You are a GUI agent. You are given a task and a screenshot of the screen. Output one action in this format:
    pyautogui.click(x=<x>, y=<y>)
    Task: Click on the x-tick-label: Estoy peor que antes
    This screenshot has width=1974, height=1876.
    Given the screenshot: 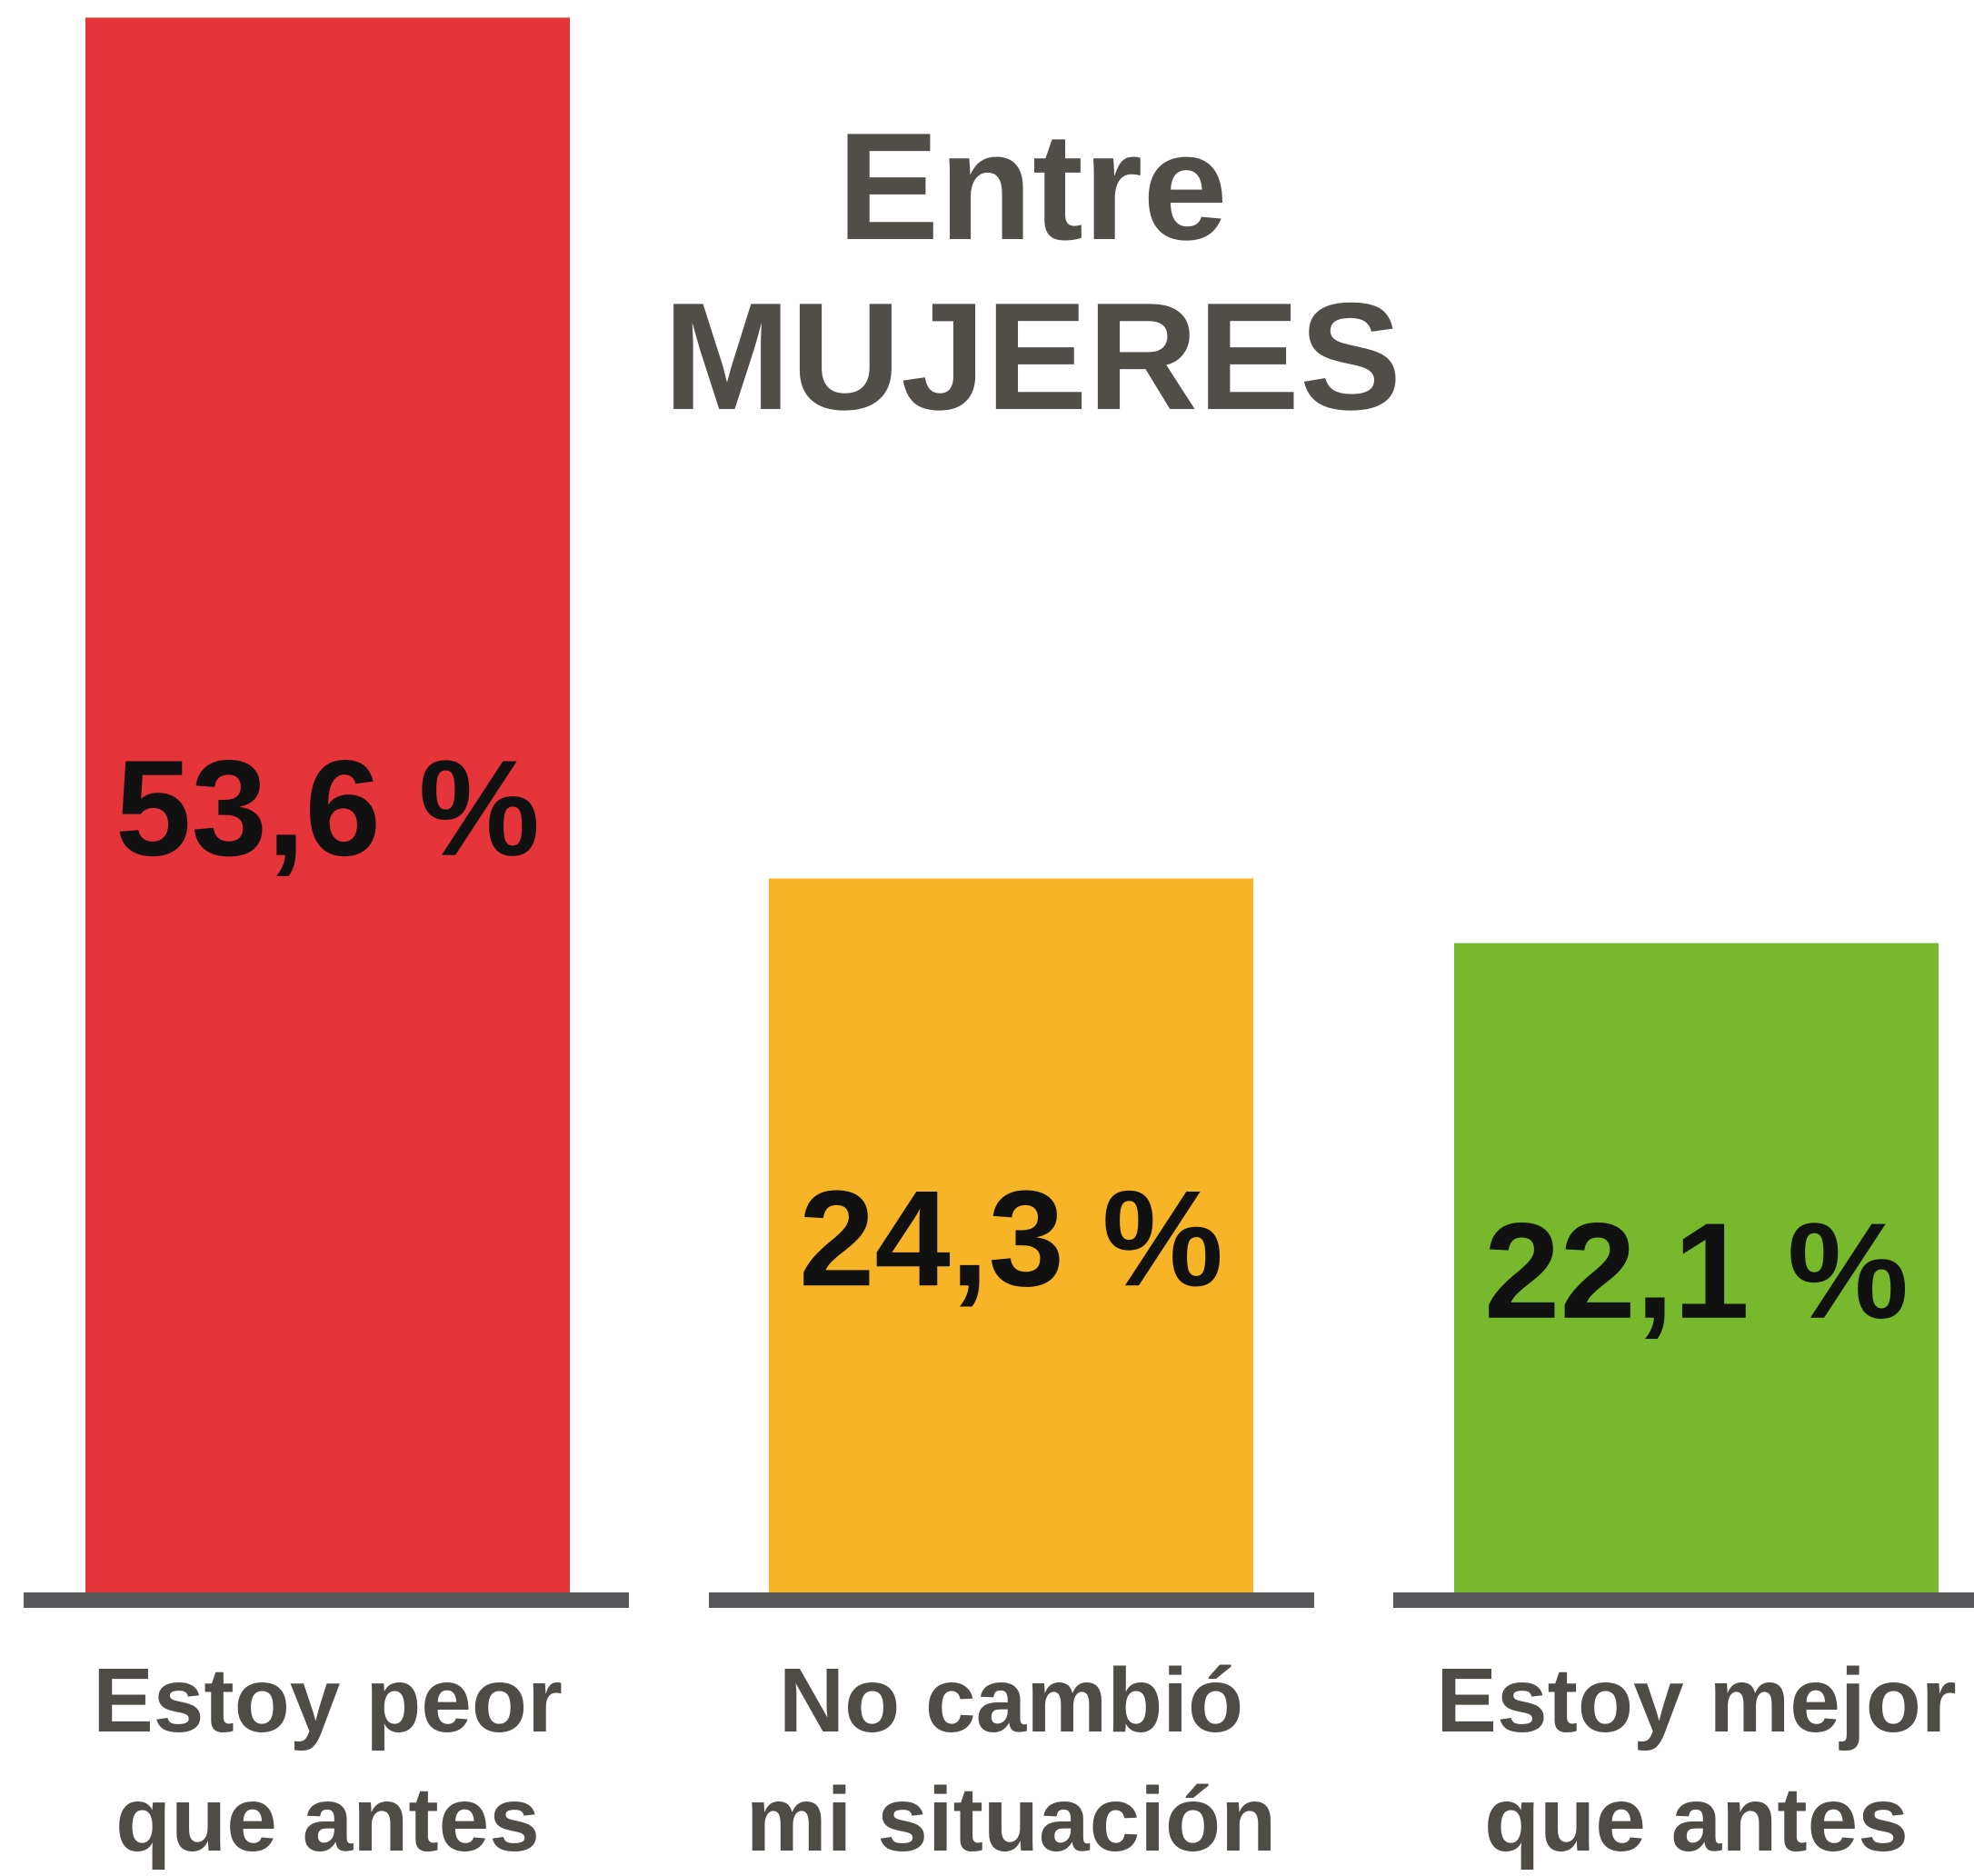 What is the action you would take?
    pyautogui.click(x=328, y=1760)
    